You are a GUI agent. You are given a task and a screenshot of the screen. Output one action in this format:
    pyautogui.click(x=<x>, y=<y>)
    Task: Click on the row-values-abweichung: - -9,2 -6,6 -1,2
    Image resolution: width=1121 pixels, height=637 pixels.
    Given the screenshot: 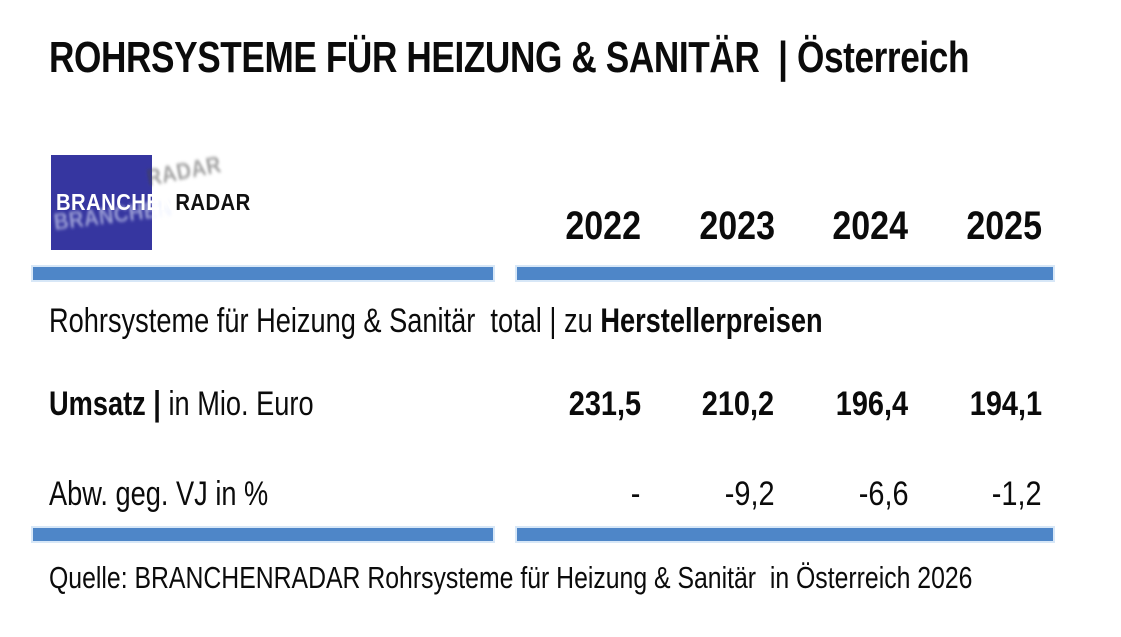 What is the action you would take?
    pyautogui.click(x=774, y=494)
    